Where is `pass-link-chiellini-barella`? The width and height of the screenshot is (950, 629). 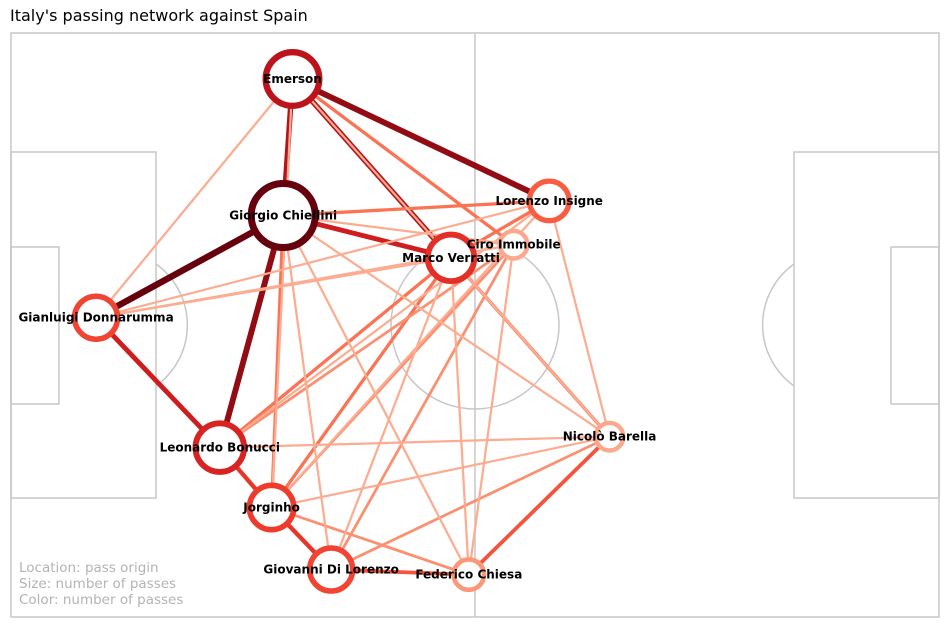
pass-link-chiellini-barella is located at coordinates (446, 326).